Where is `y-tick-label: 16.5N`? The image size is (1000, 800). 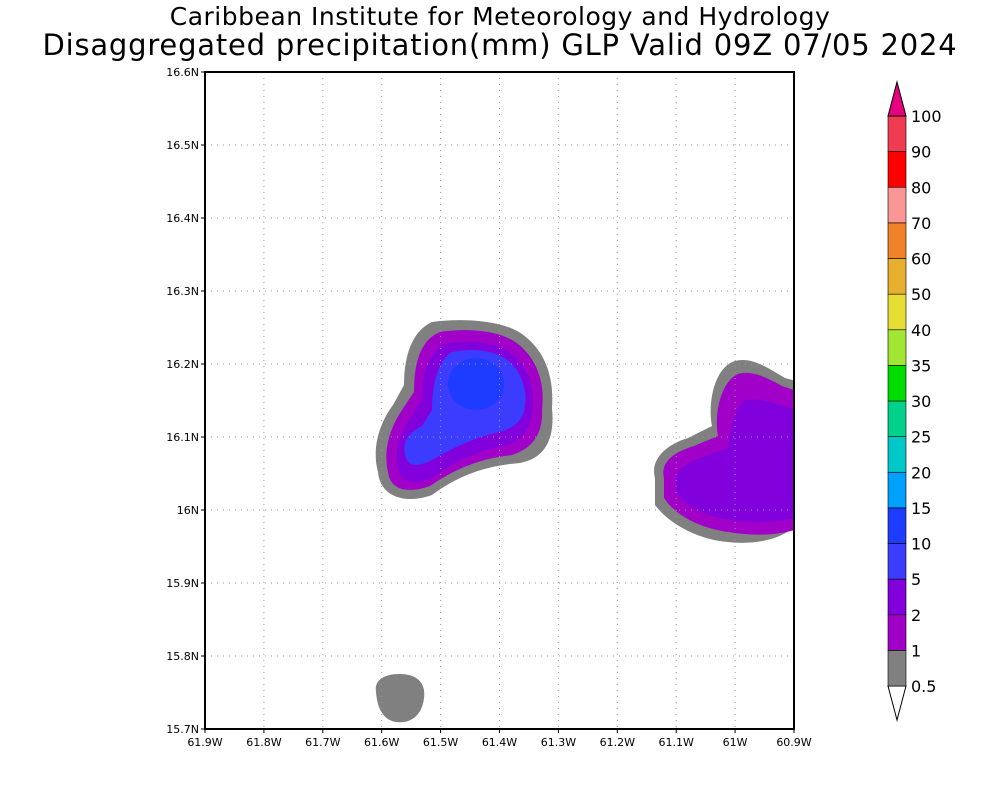 y-tick-label: 16.5N is located at coordinates (182, 145).